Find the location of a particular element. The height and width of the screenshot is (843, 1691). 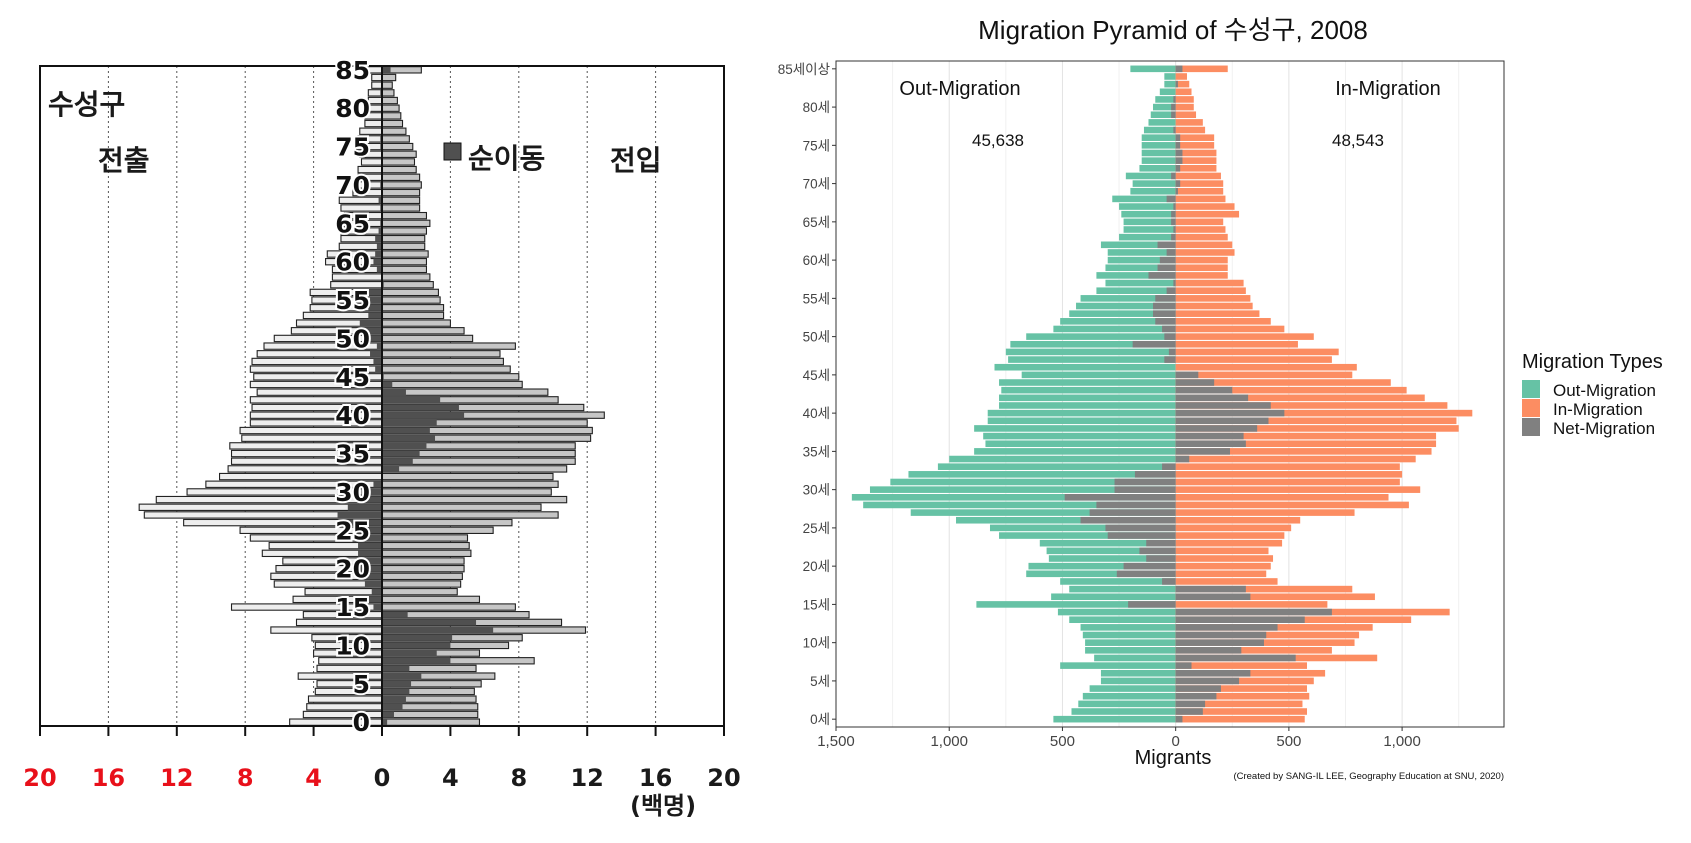

left-y-tick-label: 30 is located at coordinates (352, 492).